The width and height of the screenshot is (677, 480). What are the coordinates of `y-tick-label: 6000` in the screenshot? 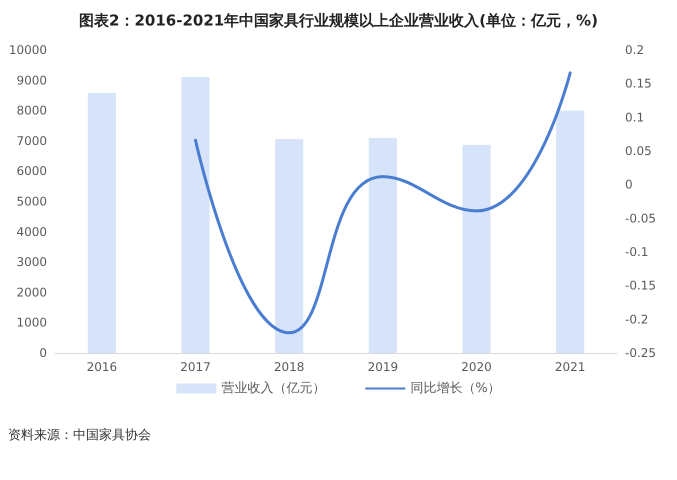 It's located at (31, 171).